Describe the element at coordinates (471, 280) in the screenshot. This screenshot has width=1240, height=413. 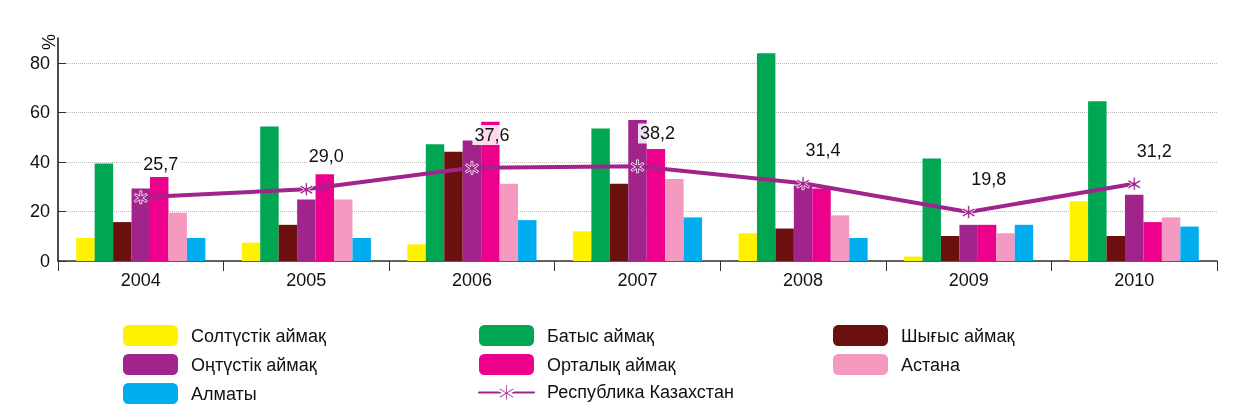
I see `x-tick-label: 2006` at that location.